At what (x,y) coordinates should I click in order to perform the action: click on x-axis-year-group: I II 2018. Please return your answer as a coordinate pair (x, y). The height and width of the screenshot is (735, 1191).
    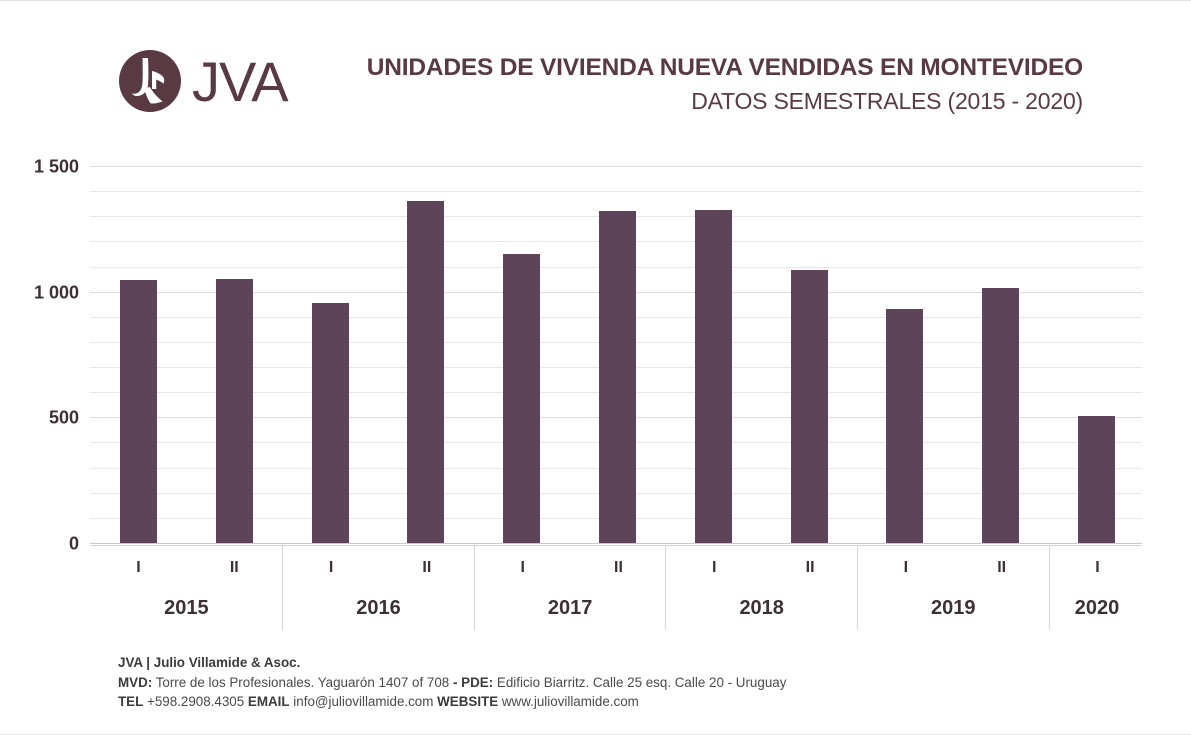
    Looking at the image, I should click on (761, 588).